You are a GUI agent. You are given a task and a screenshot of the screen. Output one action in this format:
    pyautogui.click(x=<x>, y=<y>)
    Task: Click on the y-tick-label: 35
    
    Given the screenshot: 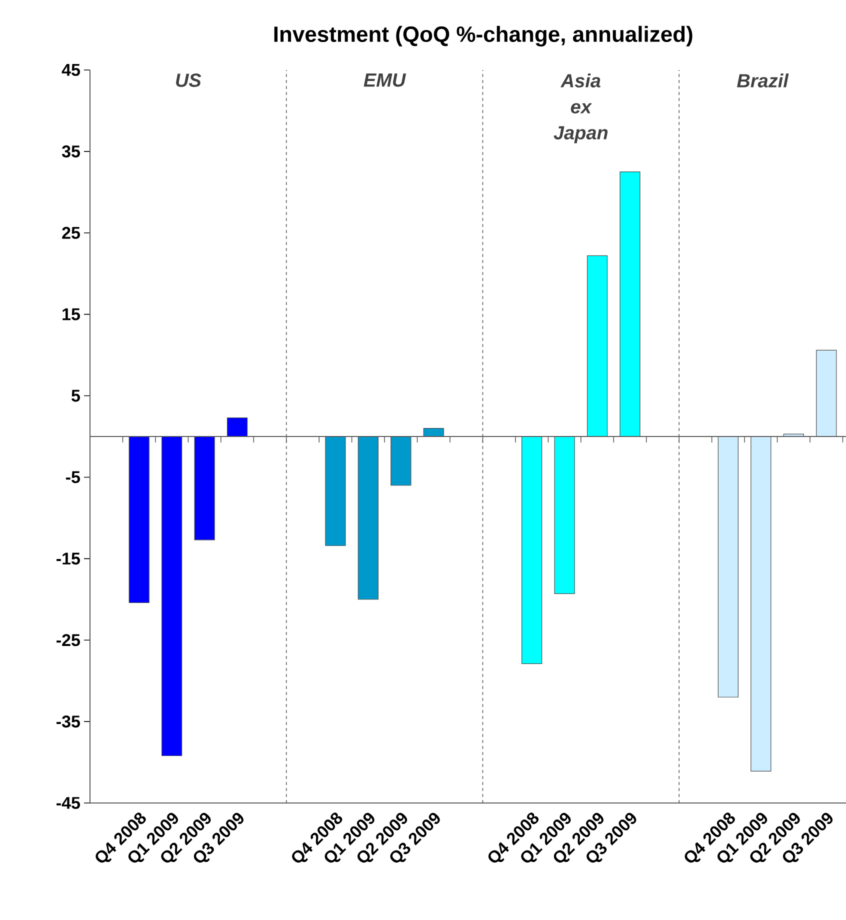 What is the action you would take?
    pyautogui.click(x=71, y=151)
    